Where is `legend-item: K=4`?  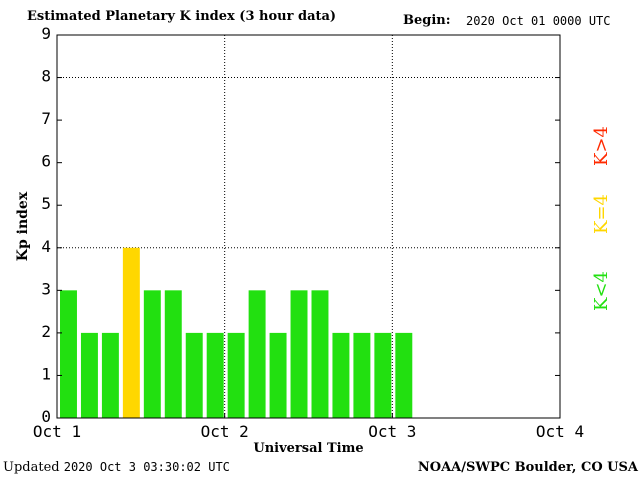 legend-item: K=4 is located at coordinates (601, 214).